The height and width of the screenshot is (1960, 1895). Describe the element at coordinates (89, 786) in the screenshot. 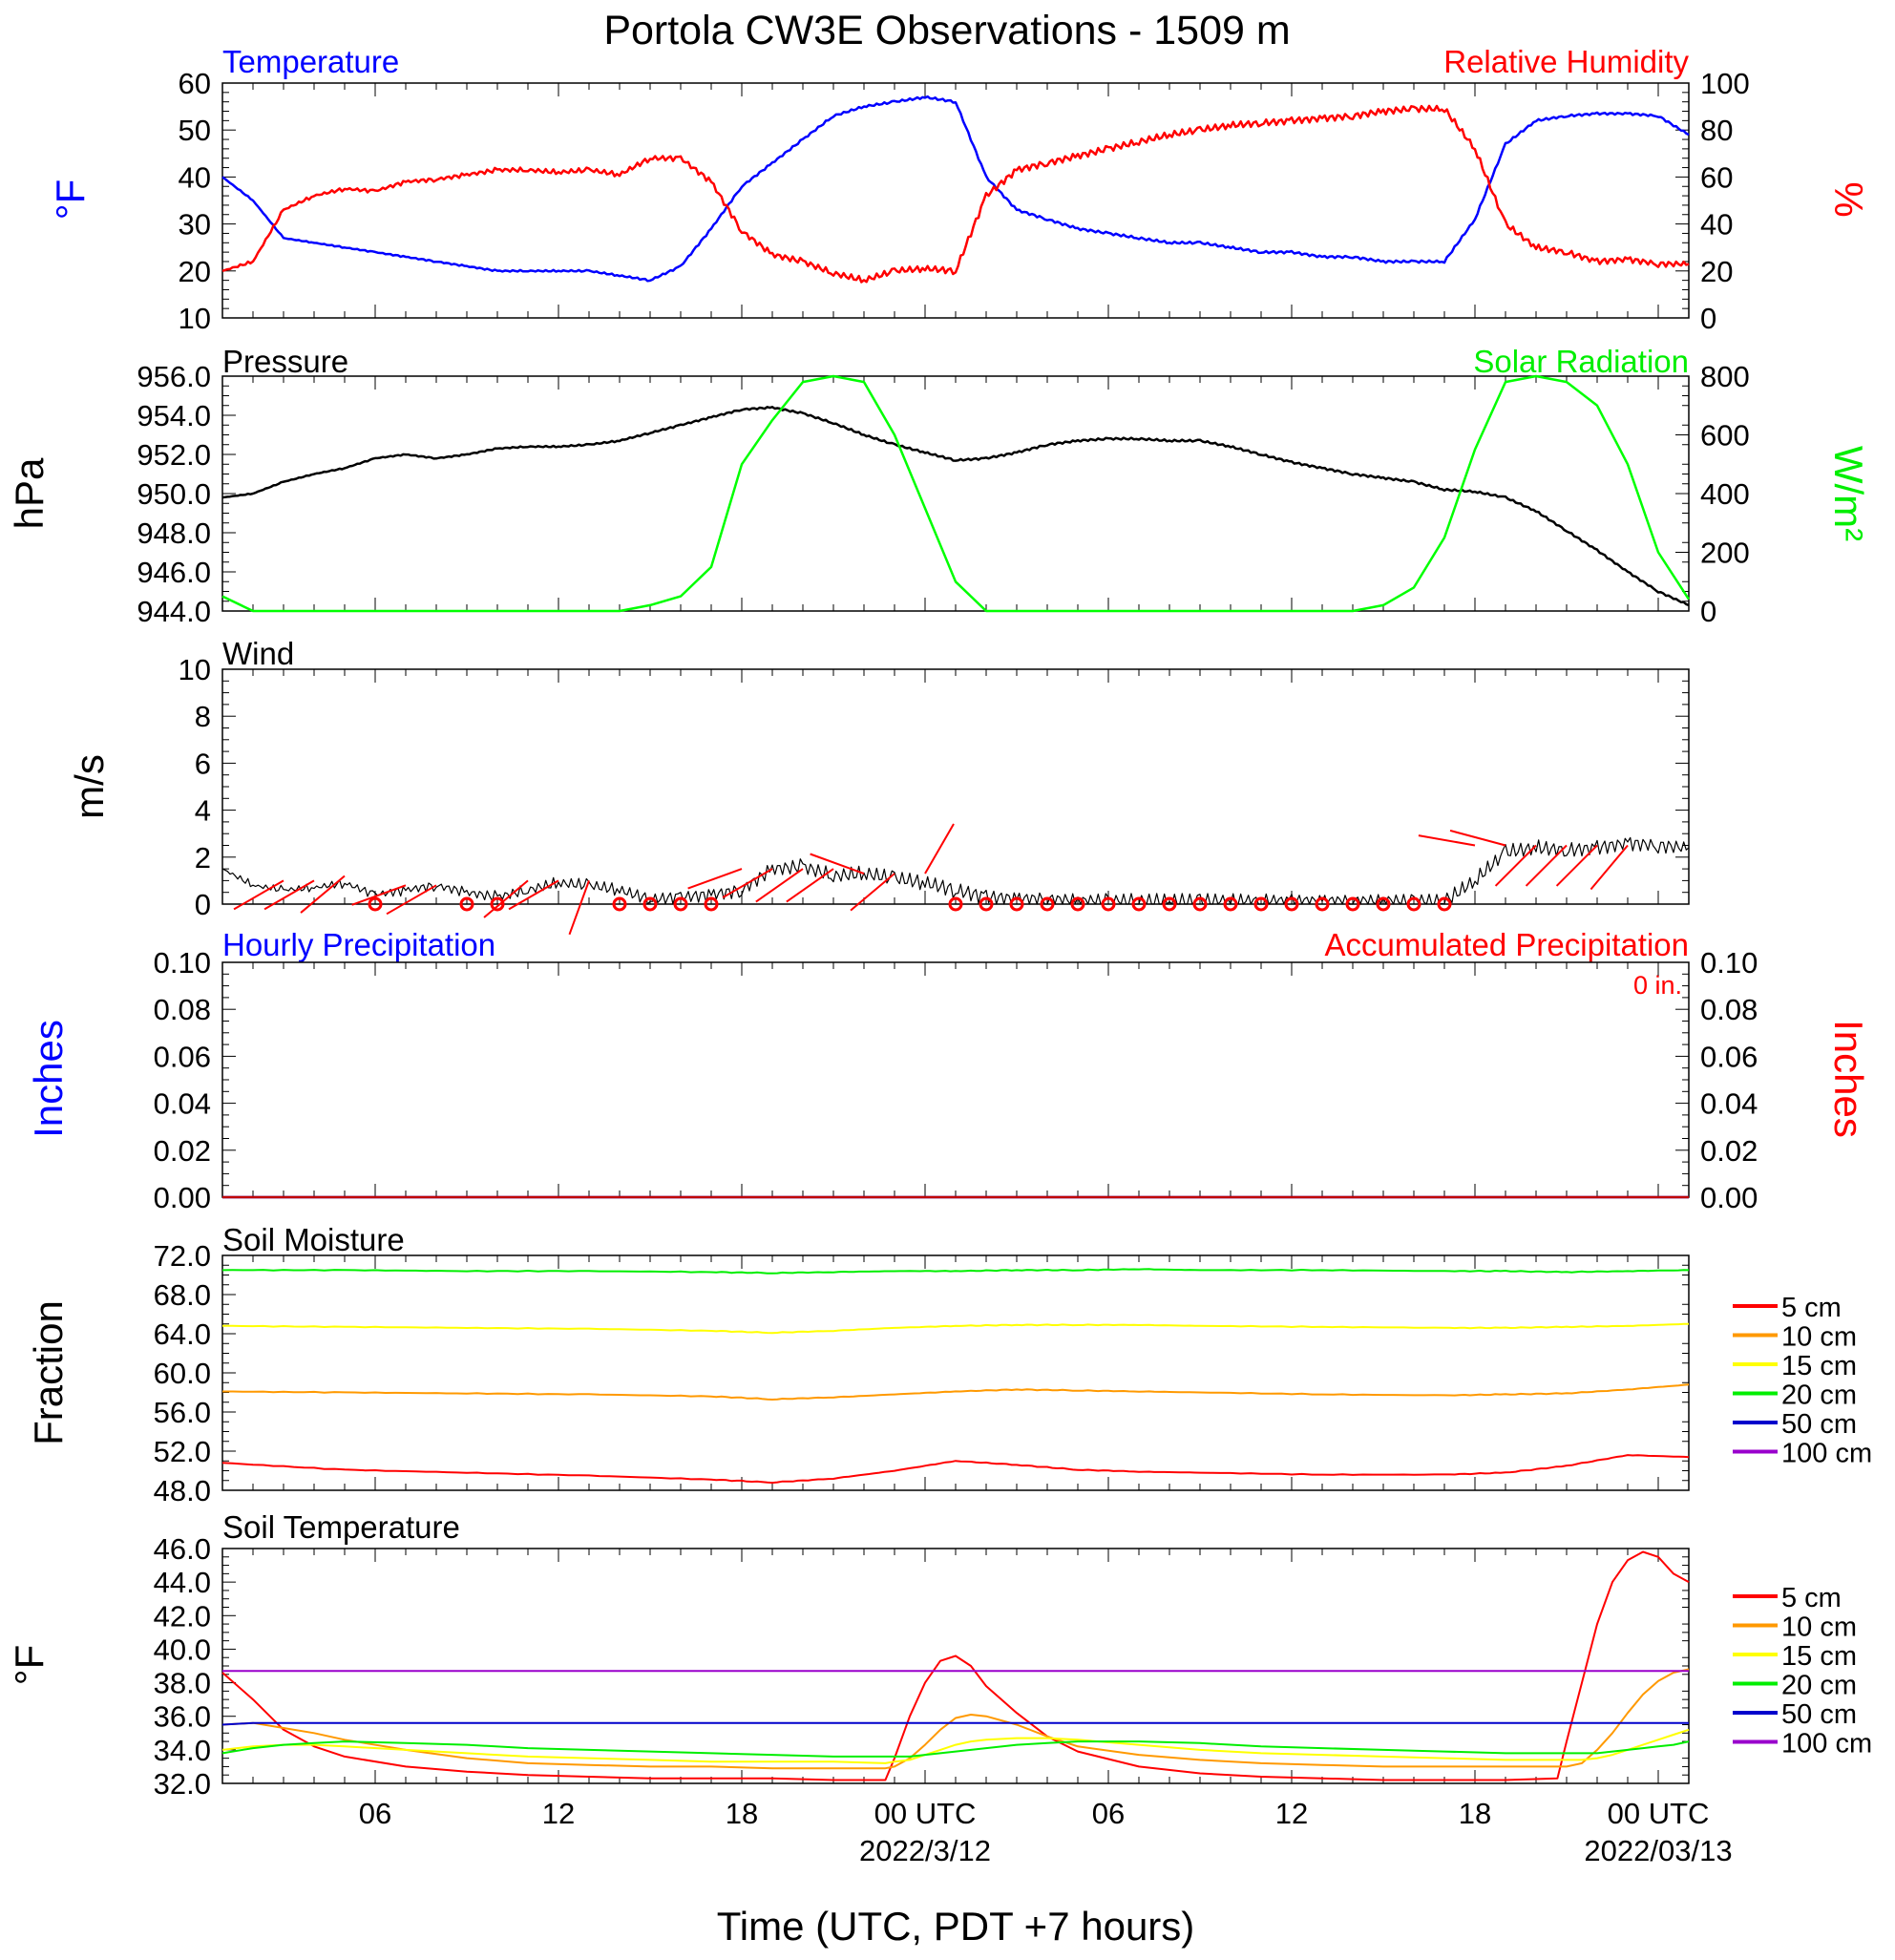

I see `wind-unit: m/s` at that location.